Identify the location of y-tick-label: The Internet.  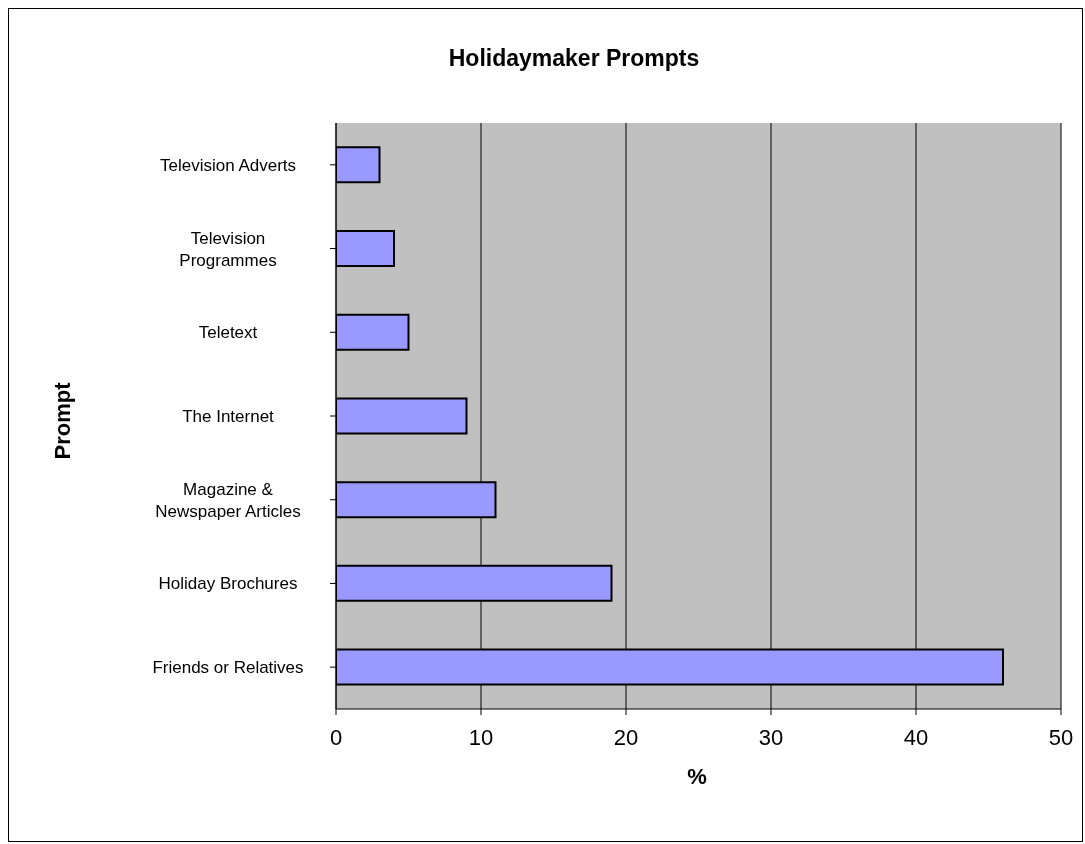
(228, 416).